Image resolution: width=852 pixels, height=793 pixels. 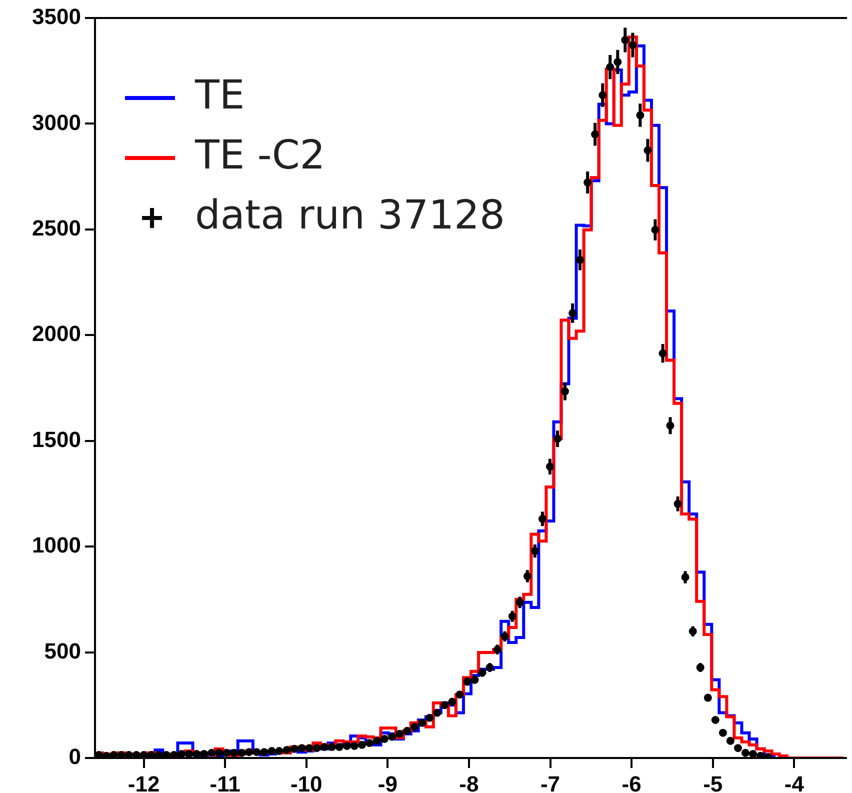 What do you see at coordinates (56, 439) in the screenshot?
I see `y-tick-label: 1500` at bounding box center [56, 439].